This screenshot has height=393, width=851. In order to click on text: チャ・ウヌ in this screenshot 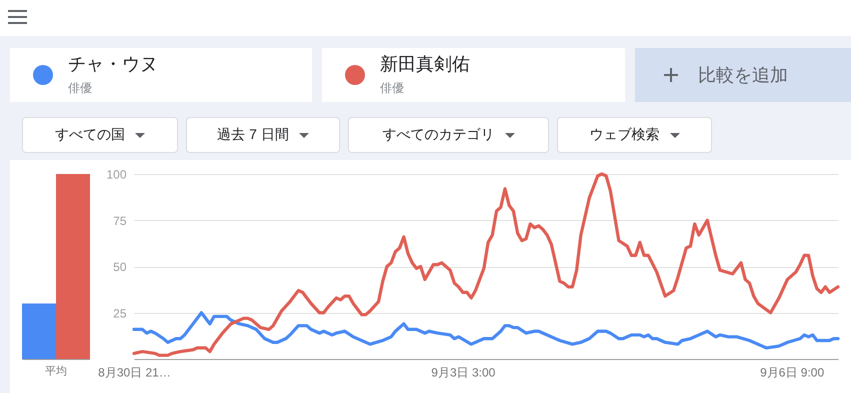, I will do `click(113, 64)`.